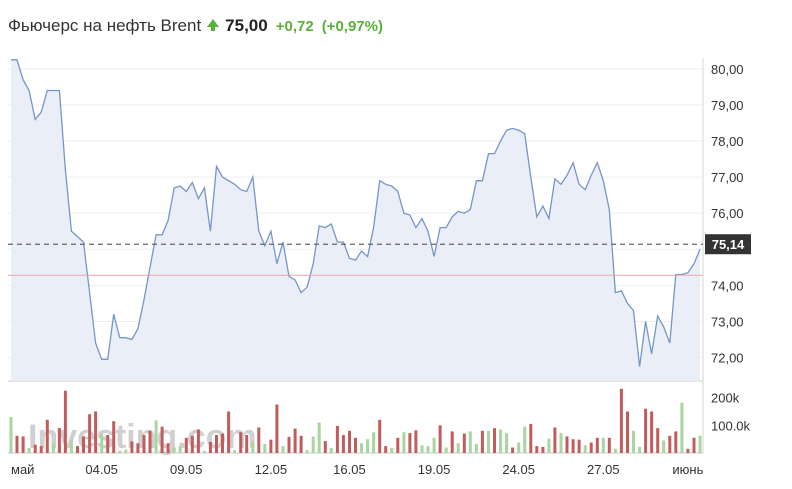  I want to click on y-tick-label: 73,00, so click(727, 321).